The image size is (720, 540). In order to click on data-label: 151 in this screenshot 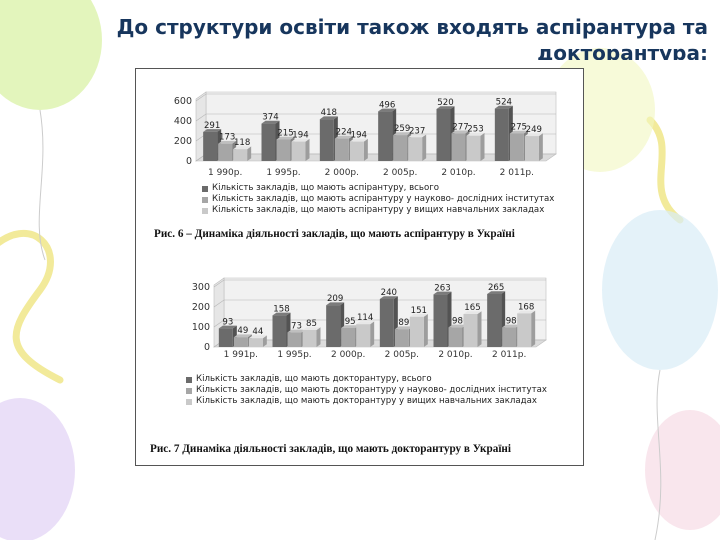, I will do `click(419, 311)`.